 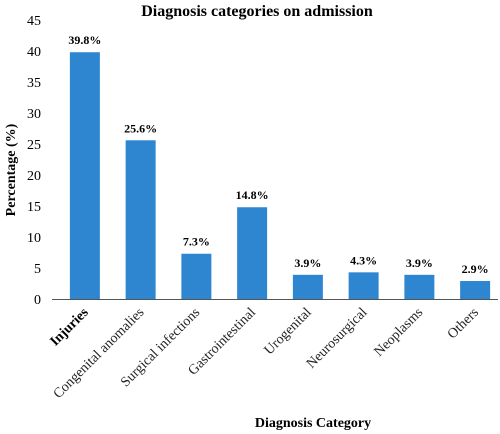 I want to click on x-tick-label: Urogenital, so click(x=288, y=331).